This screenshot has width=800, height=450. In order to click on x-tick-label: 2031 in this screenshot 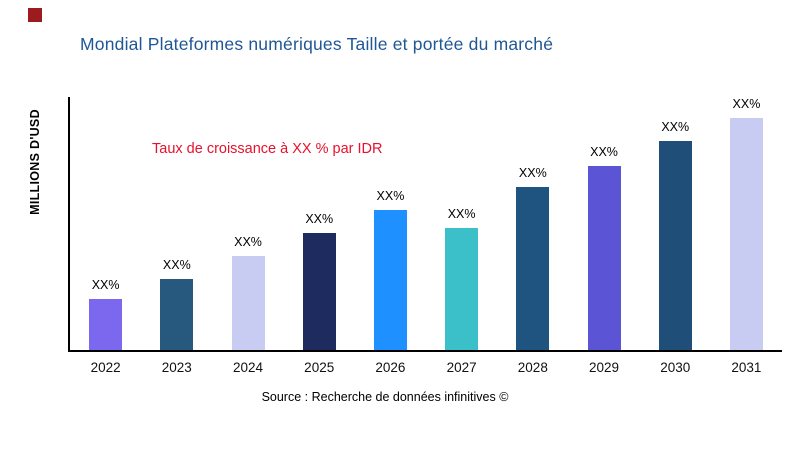, I will do `click(746, 367)`.